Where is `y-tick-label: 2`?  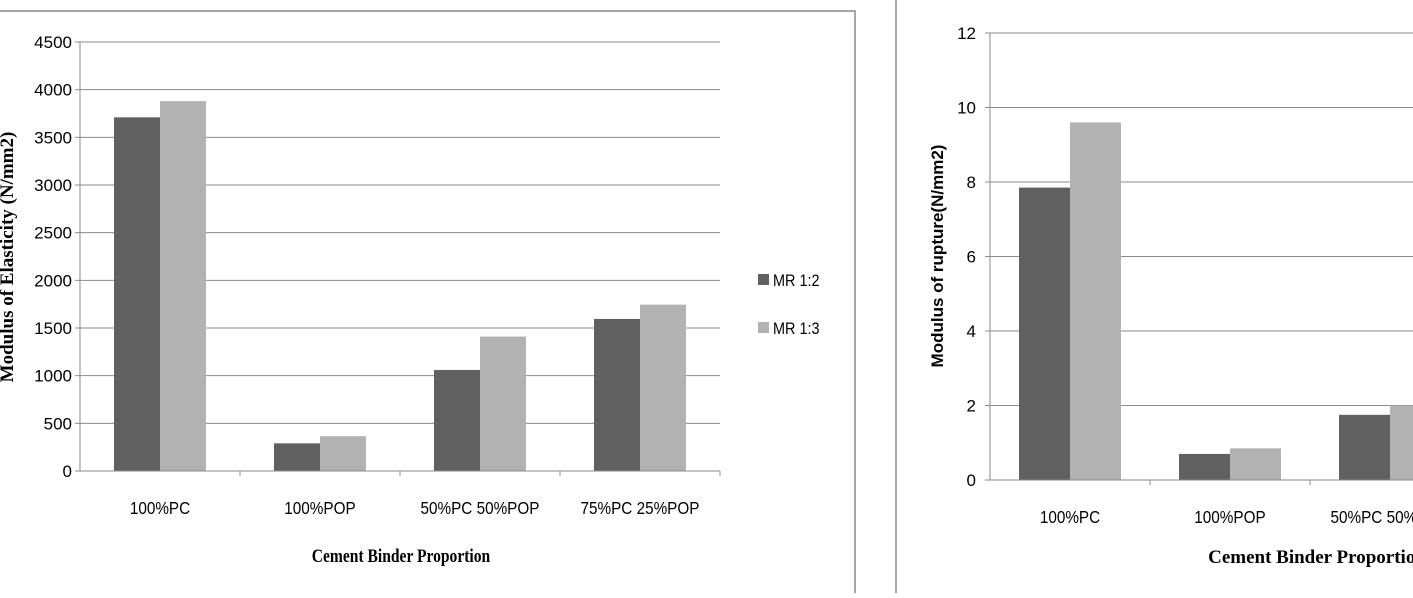 y-tick-label: 2 is located at coordinates (971, 406).